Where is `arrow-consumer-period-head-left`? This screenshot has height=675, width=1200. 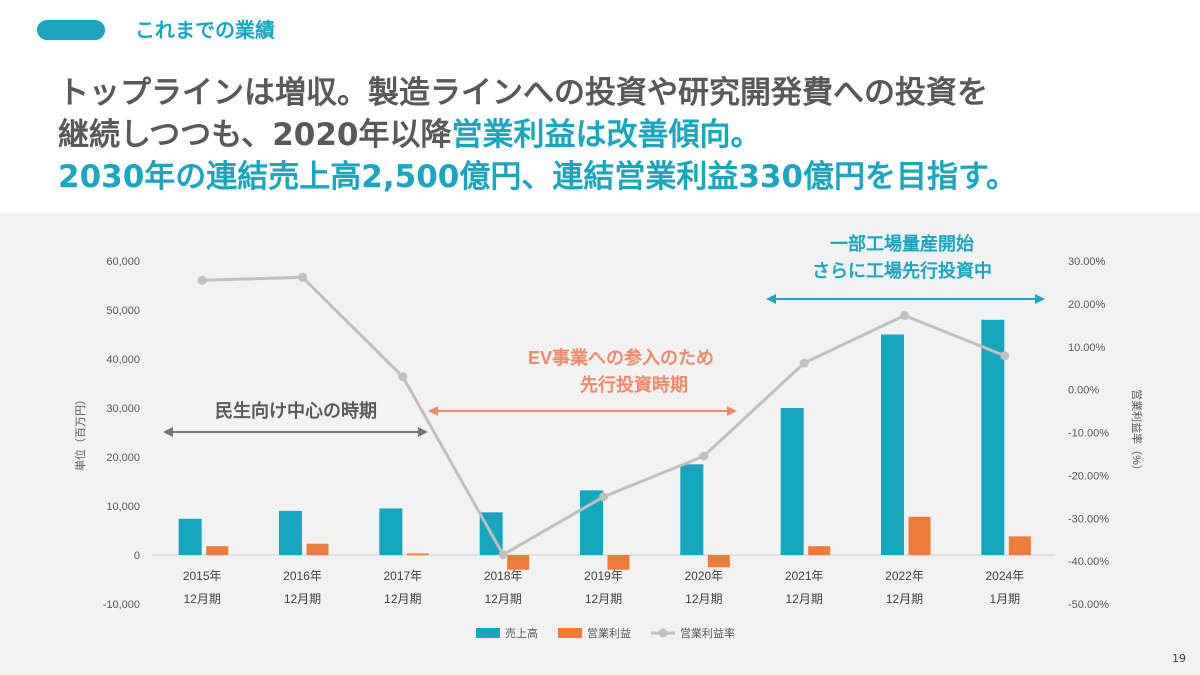
arrow-consumer-period-head-left is located at coordinates (168, 432).